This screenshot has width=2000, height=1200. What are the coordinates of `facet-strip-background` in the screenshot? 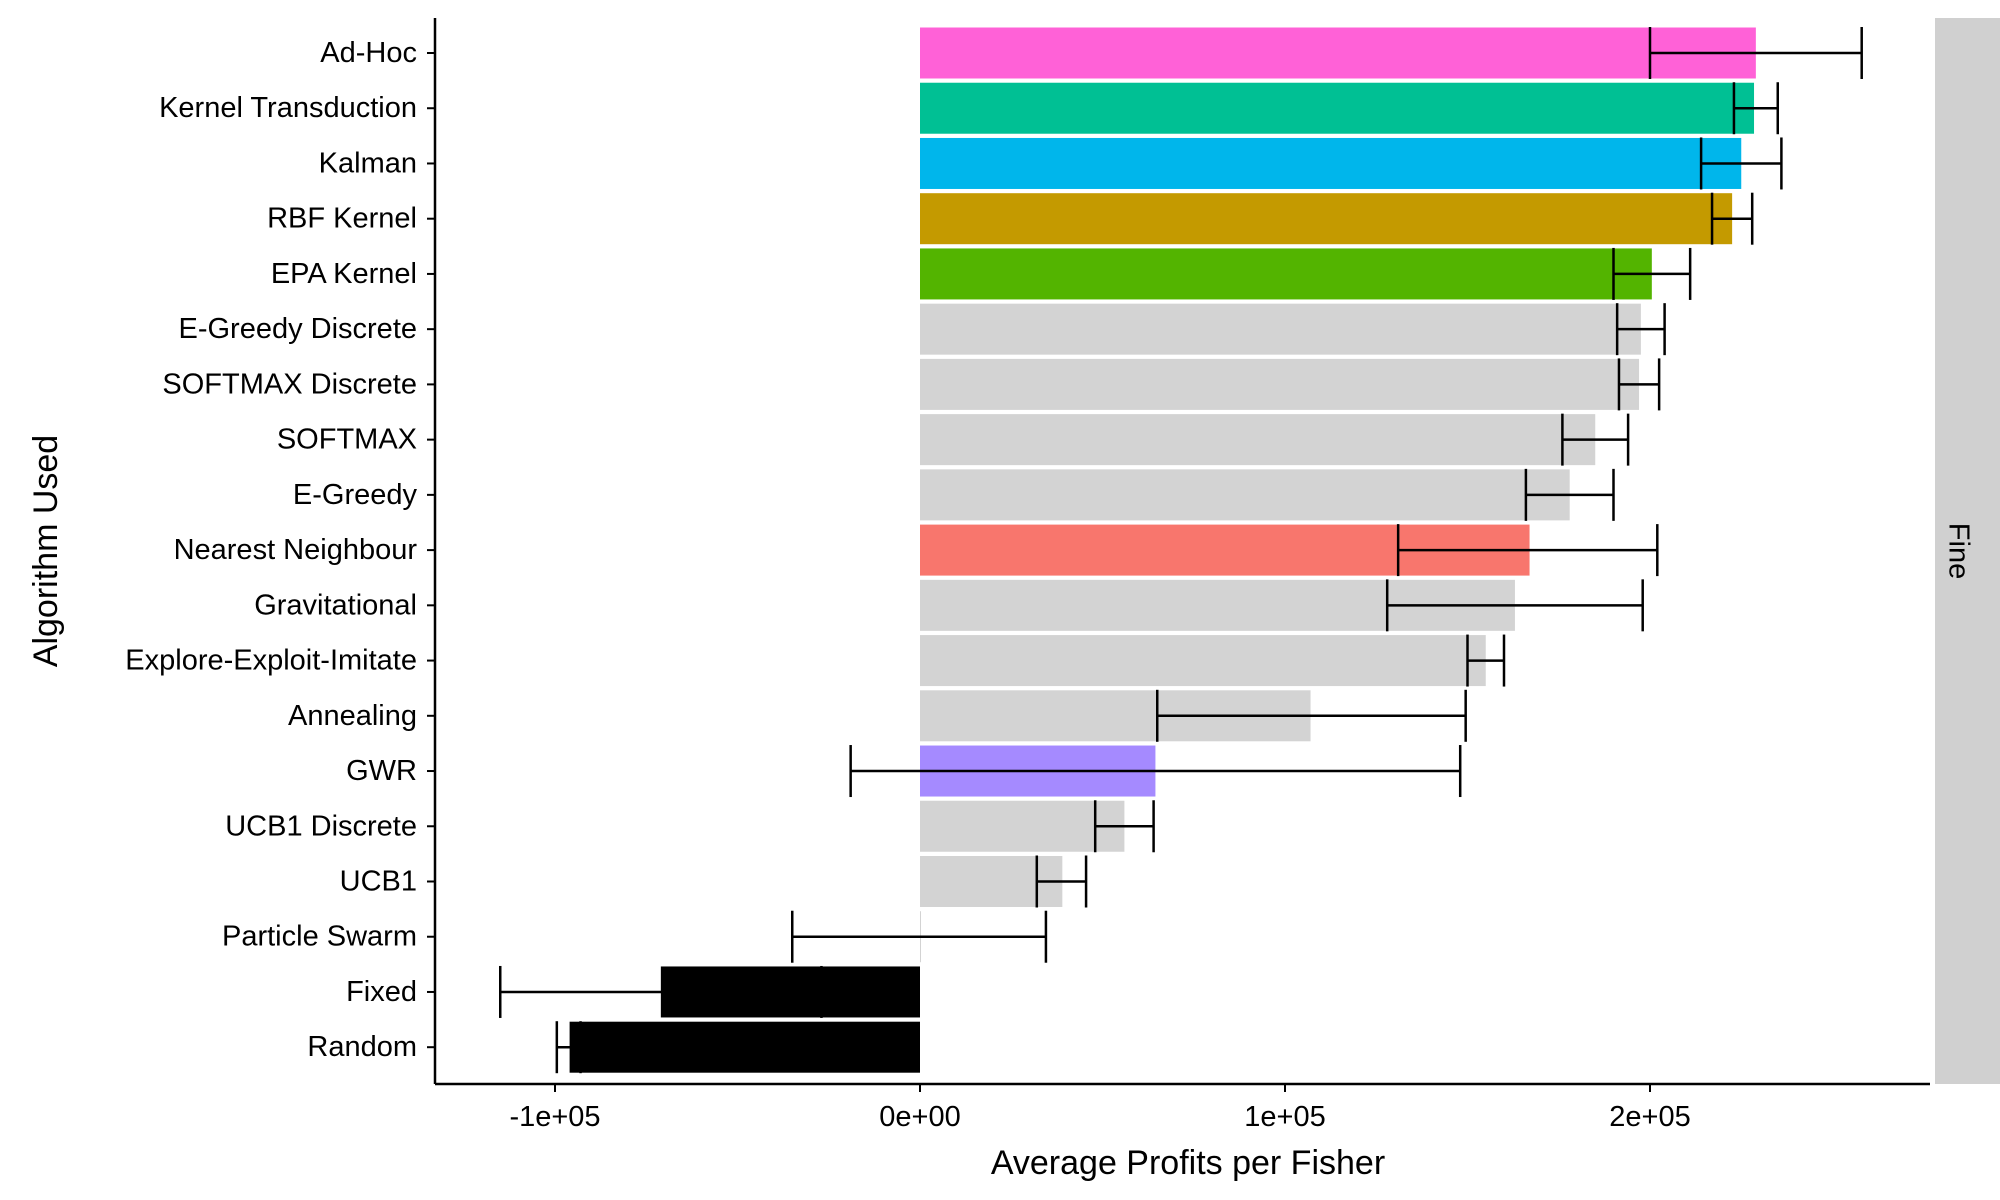 It's located at (1967, 551).